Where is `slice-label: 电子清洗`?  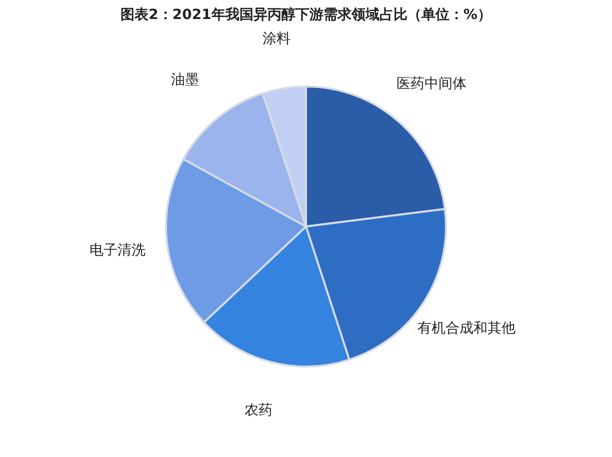 slice-label: 电子清洗 is located at coordinates (118, 250).